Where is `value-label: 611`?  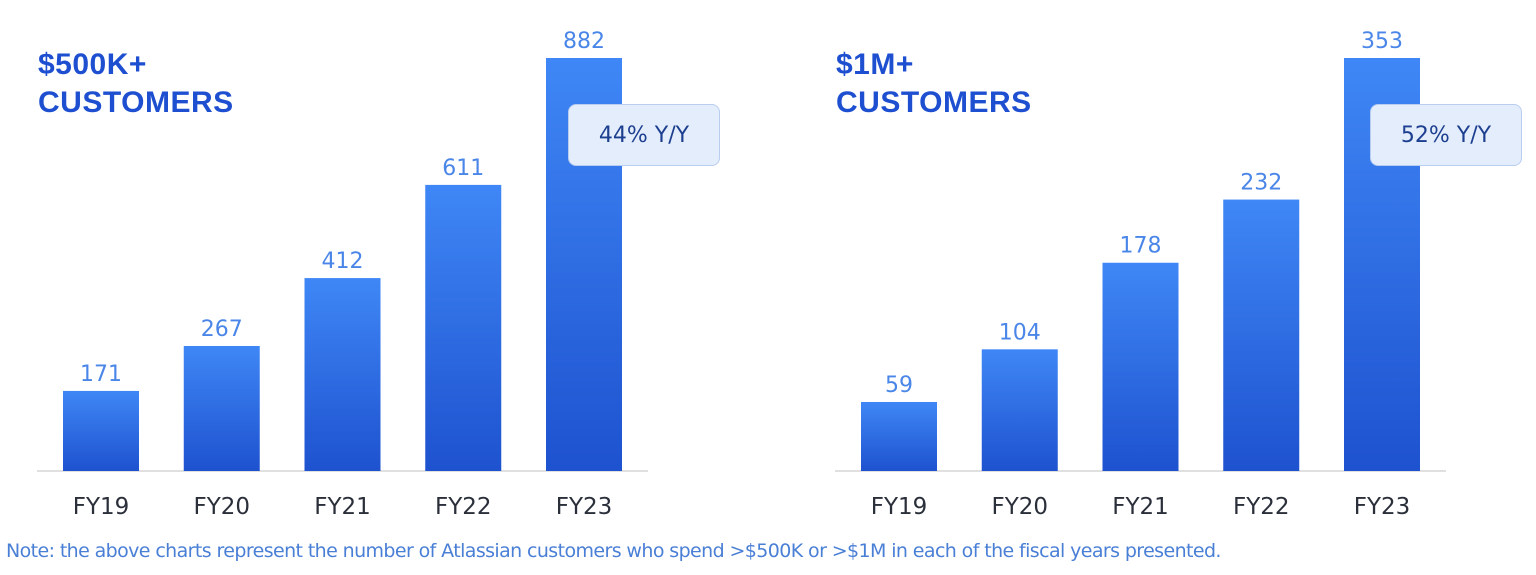
value-label: 611 is located at coordinates (463, 168).